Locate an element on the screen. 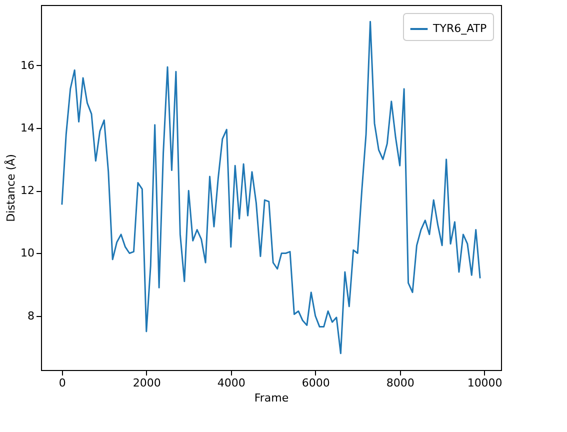 This screenshot has height=432, width=567. y-tick-label: 10 is located at coordinates (27, 253).